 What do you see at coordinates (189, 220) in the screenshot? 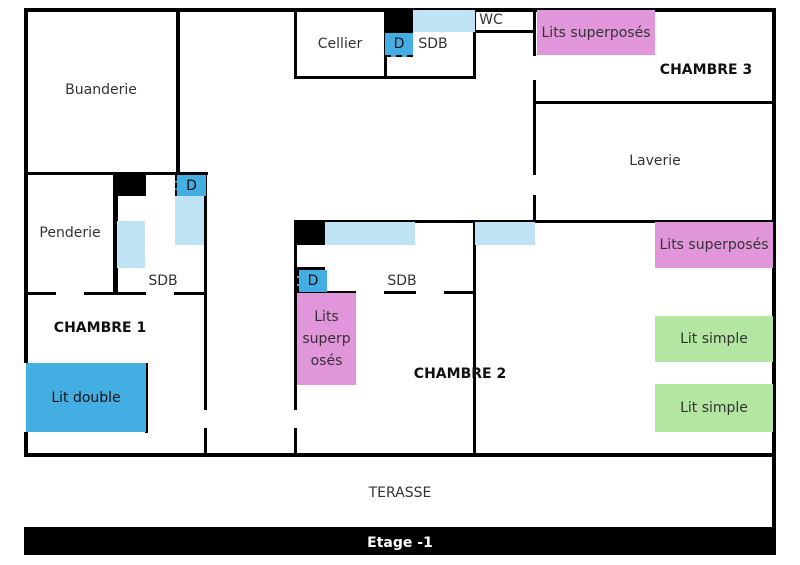
I see `bath-fixture` at bounding box center [189, 220].